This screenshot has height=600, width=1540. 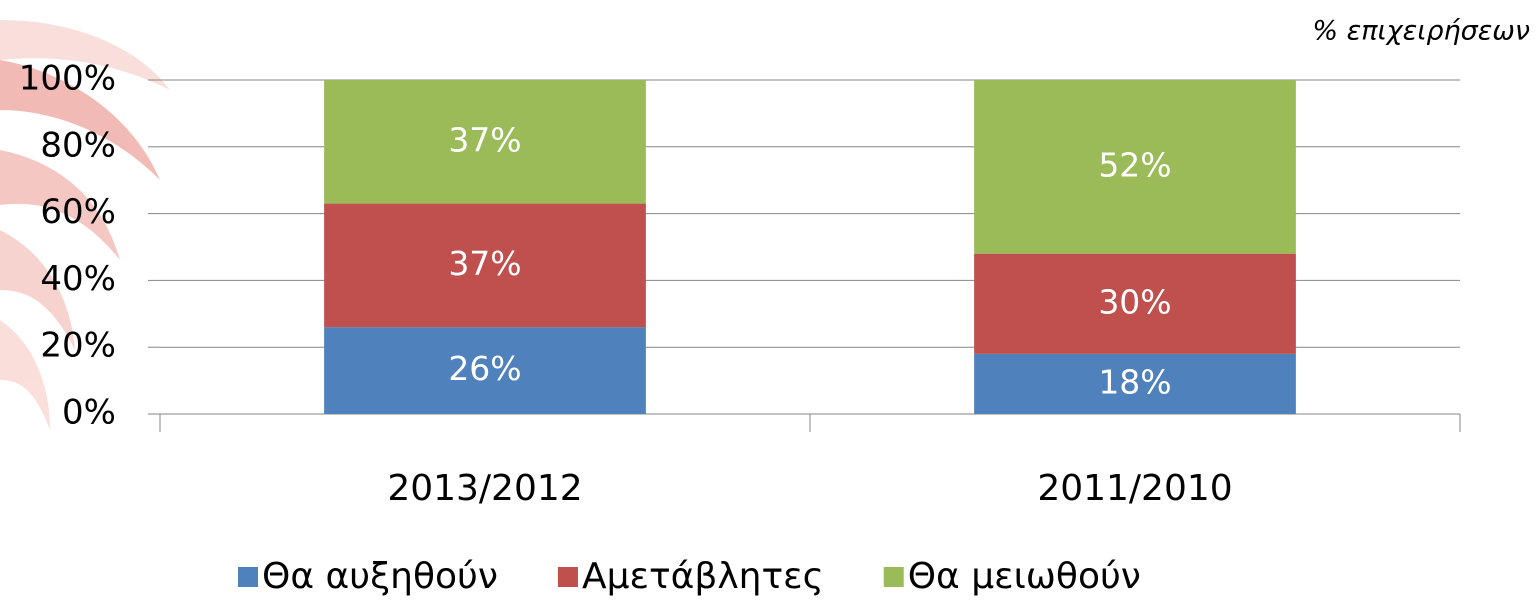 What do you see at coordinates (78, 279) in the screenshot?
I see `y-tick-label: 40%` at bounding box center [78, 279].